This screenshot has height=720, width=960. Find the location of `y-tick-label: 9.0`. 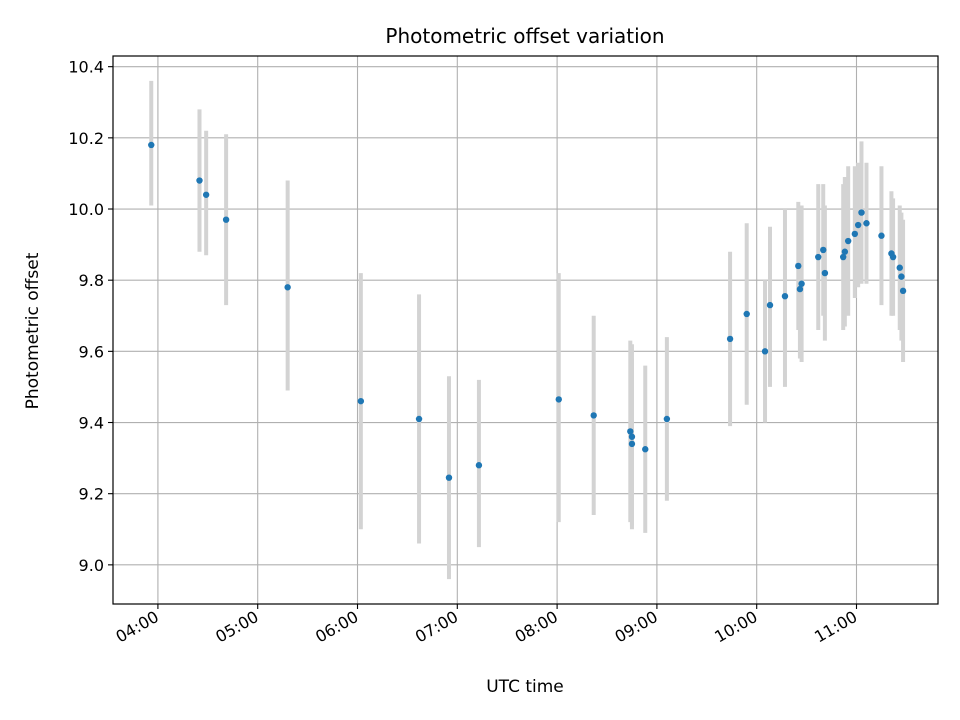

y-tick-label: 9.0 is located at coordinates (91, 565).